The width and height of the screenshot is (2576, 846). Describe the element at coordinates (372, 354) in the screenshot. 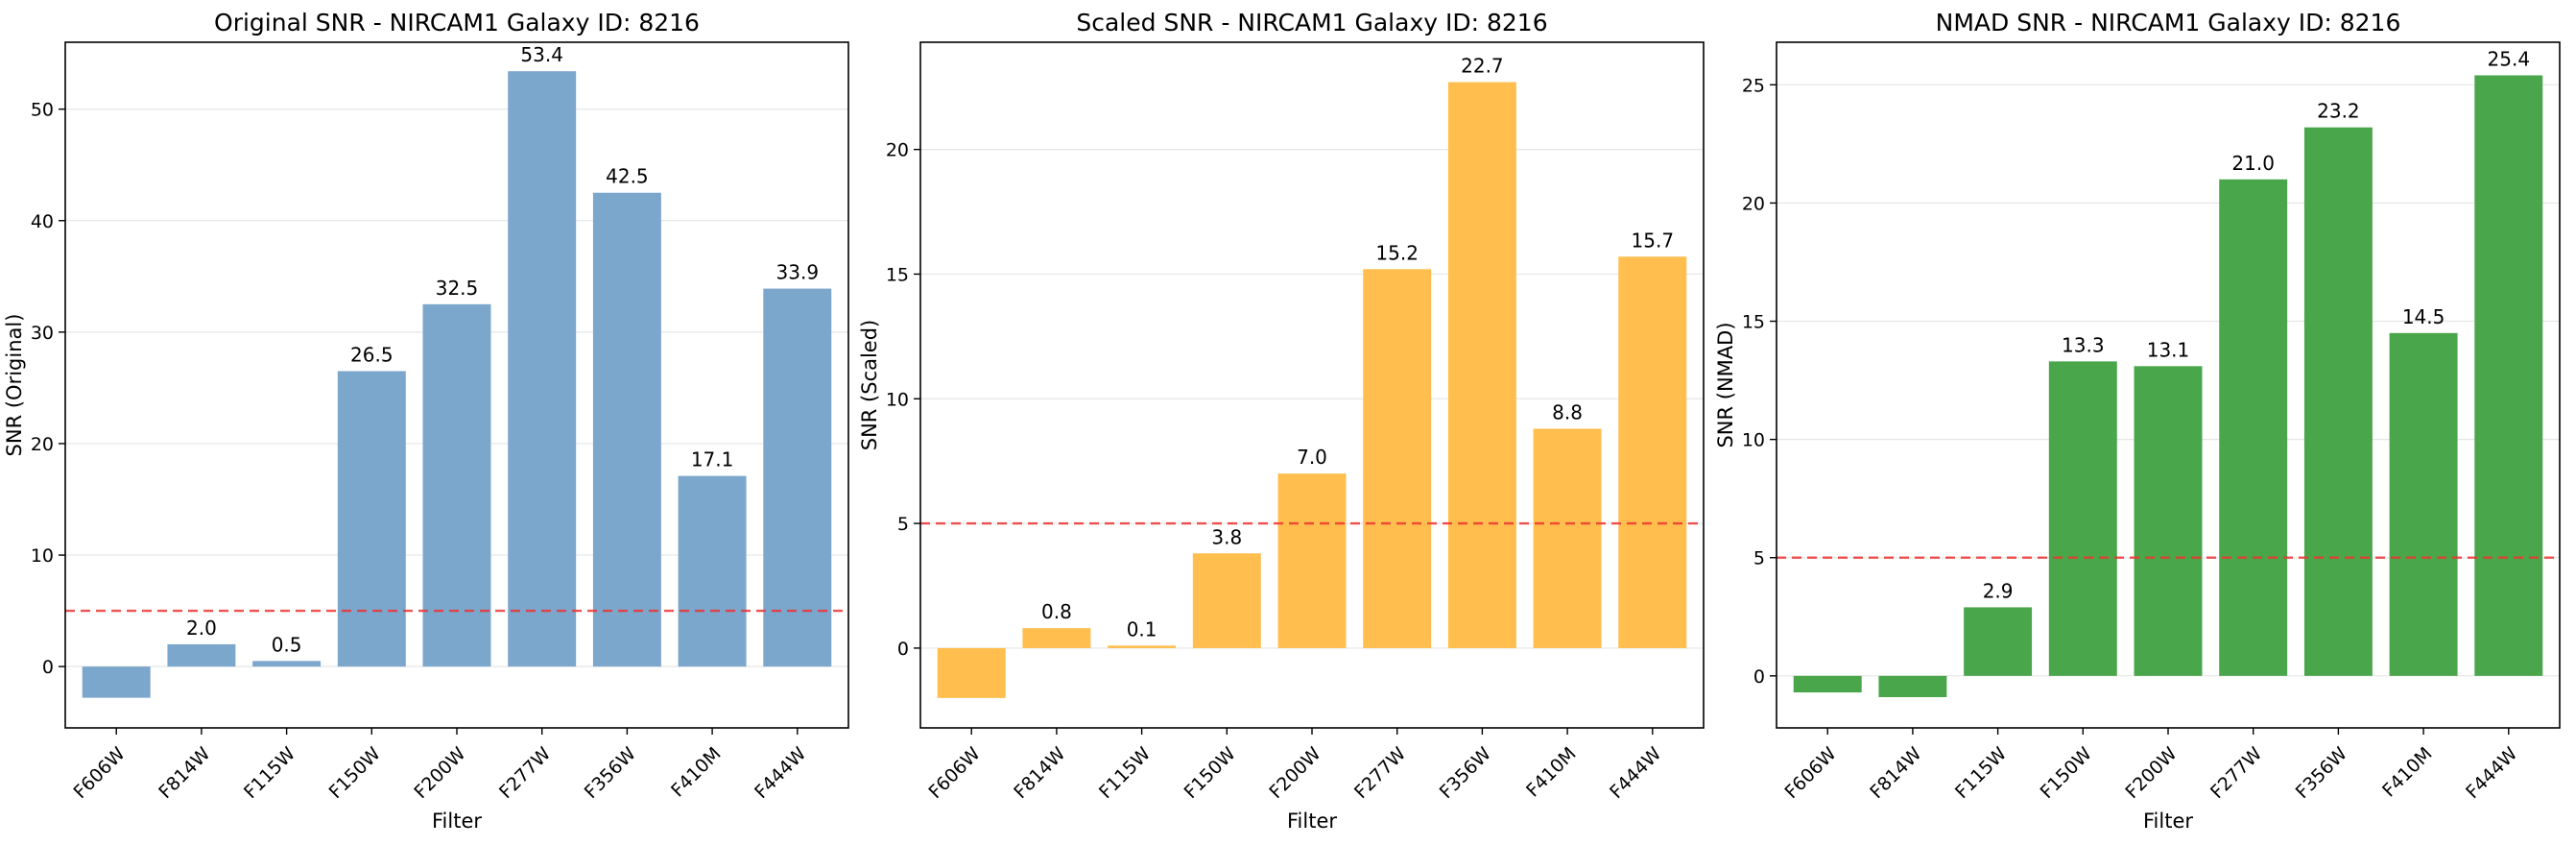

I see `bar-value-label: 26.5` at that location.